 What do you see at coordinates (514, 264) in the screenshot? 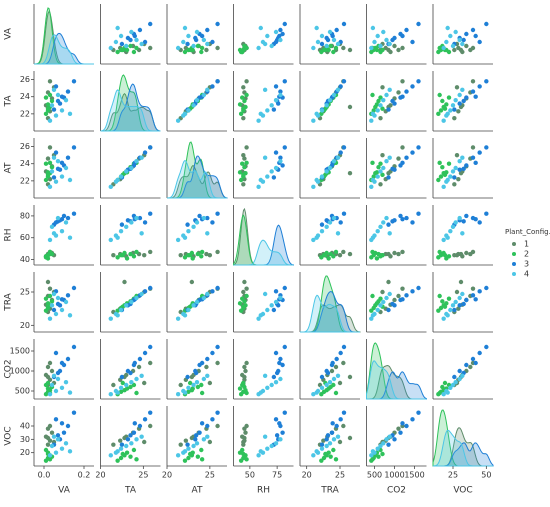
I see `legend-marker` at bounding box center [514, 264].